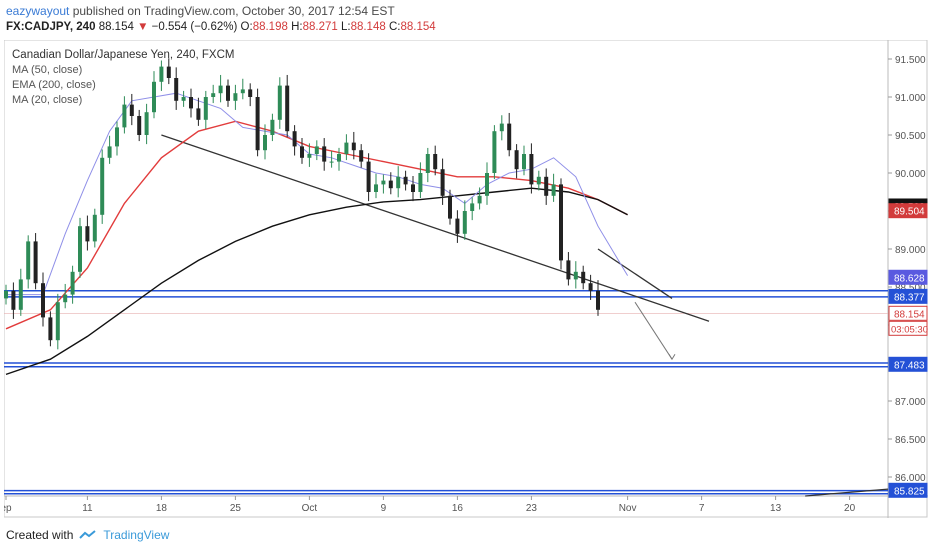 This screenshot has height=550, width=932. Describe the element at coordinates (236, 508) in the screenshot. I see `x-tick-label: 25` at that location.